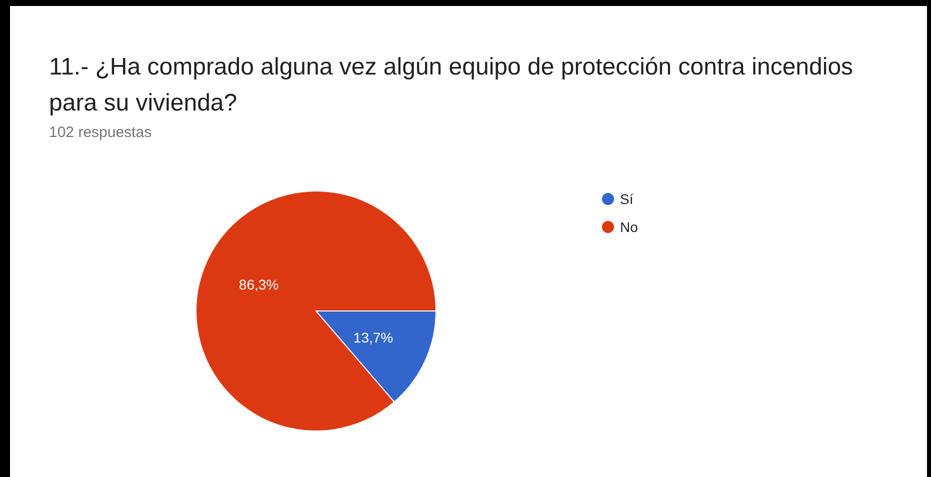 Image resolution: width=931 pixels, height=477 pixels. Describe the element at coordinates (373, 337) in the screenshot. I see `data-label: 13,7%` at that location.